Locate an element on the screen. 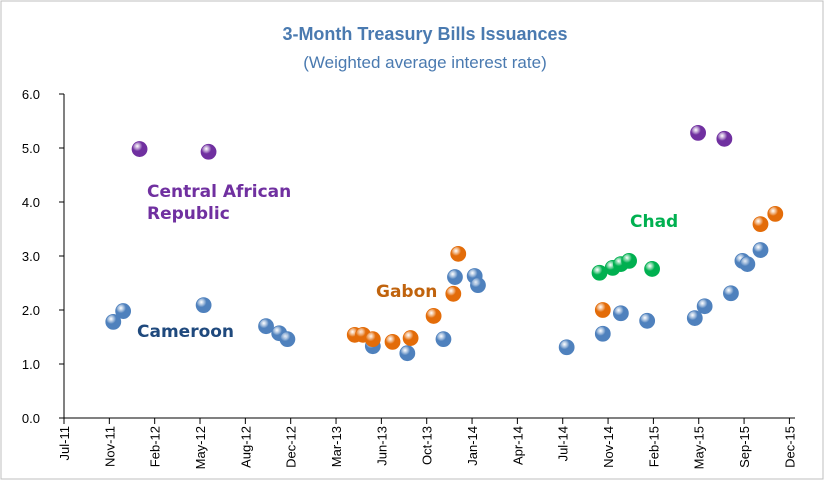 The width and height of the screenshot is (832, 487). y-tick-label: 4.0 is located at coordinates (31, 202).